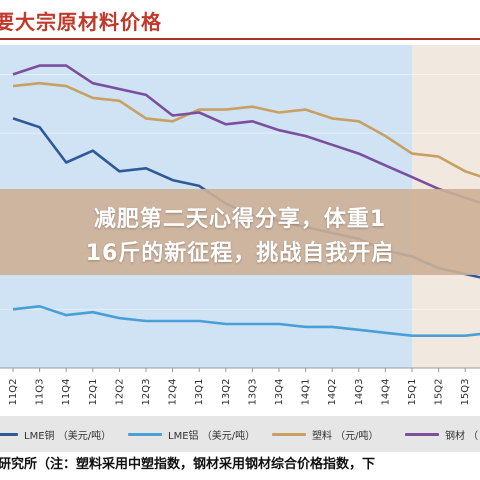 The height and width of the screenshot is (480, 480). What do you see at coordinates (441, 434) in the screenshot?
I see `legend-item-steel: 钢材 （` at bounding box center [441, 434].